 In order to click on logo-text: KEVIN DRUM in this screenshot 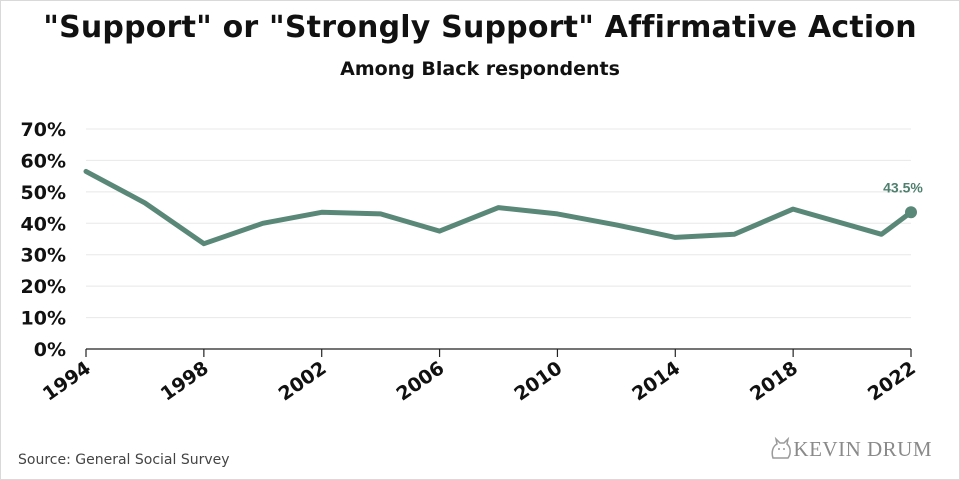, I will do `click(862, 448)`.